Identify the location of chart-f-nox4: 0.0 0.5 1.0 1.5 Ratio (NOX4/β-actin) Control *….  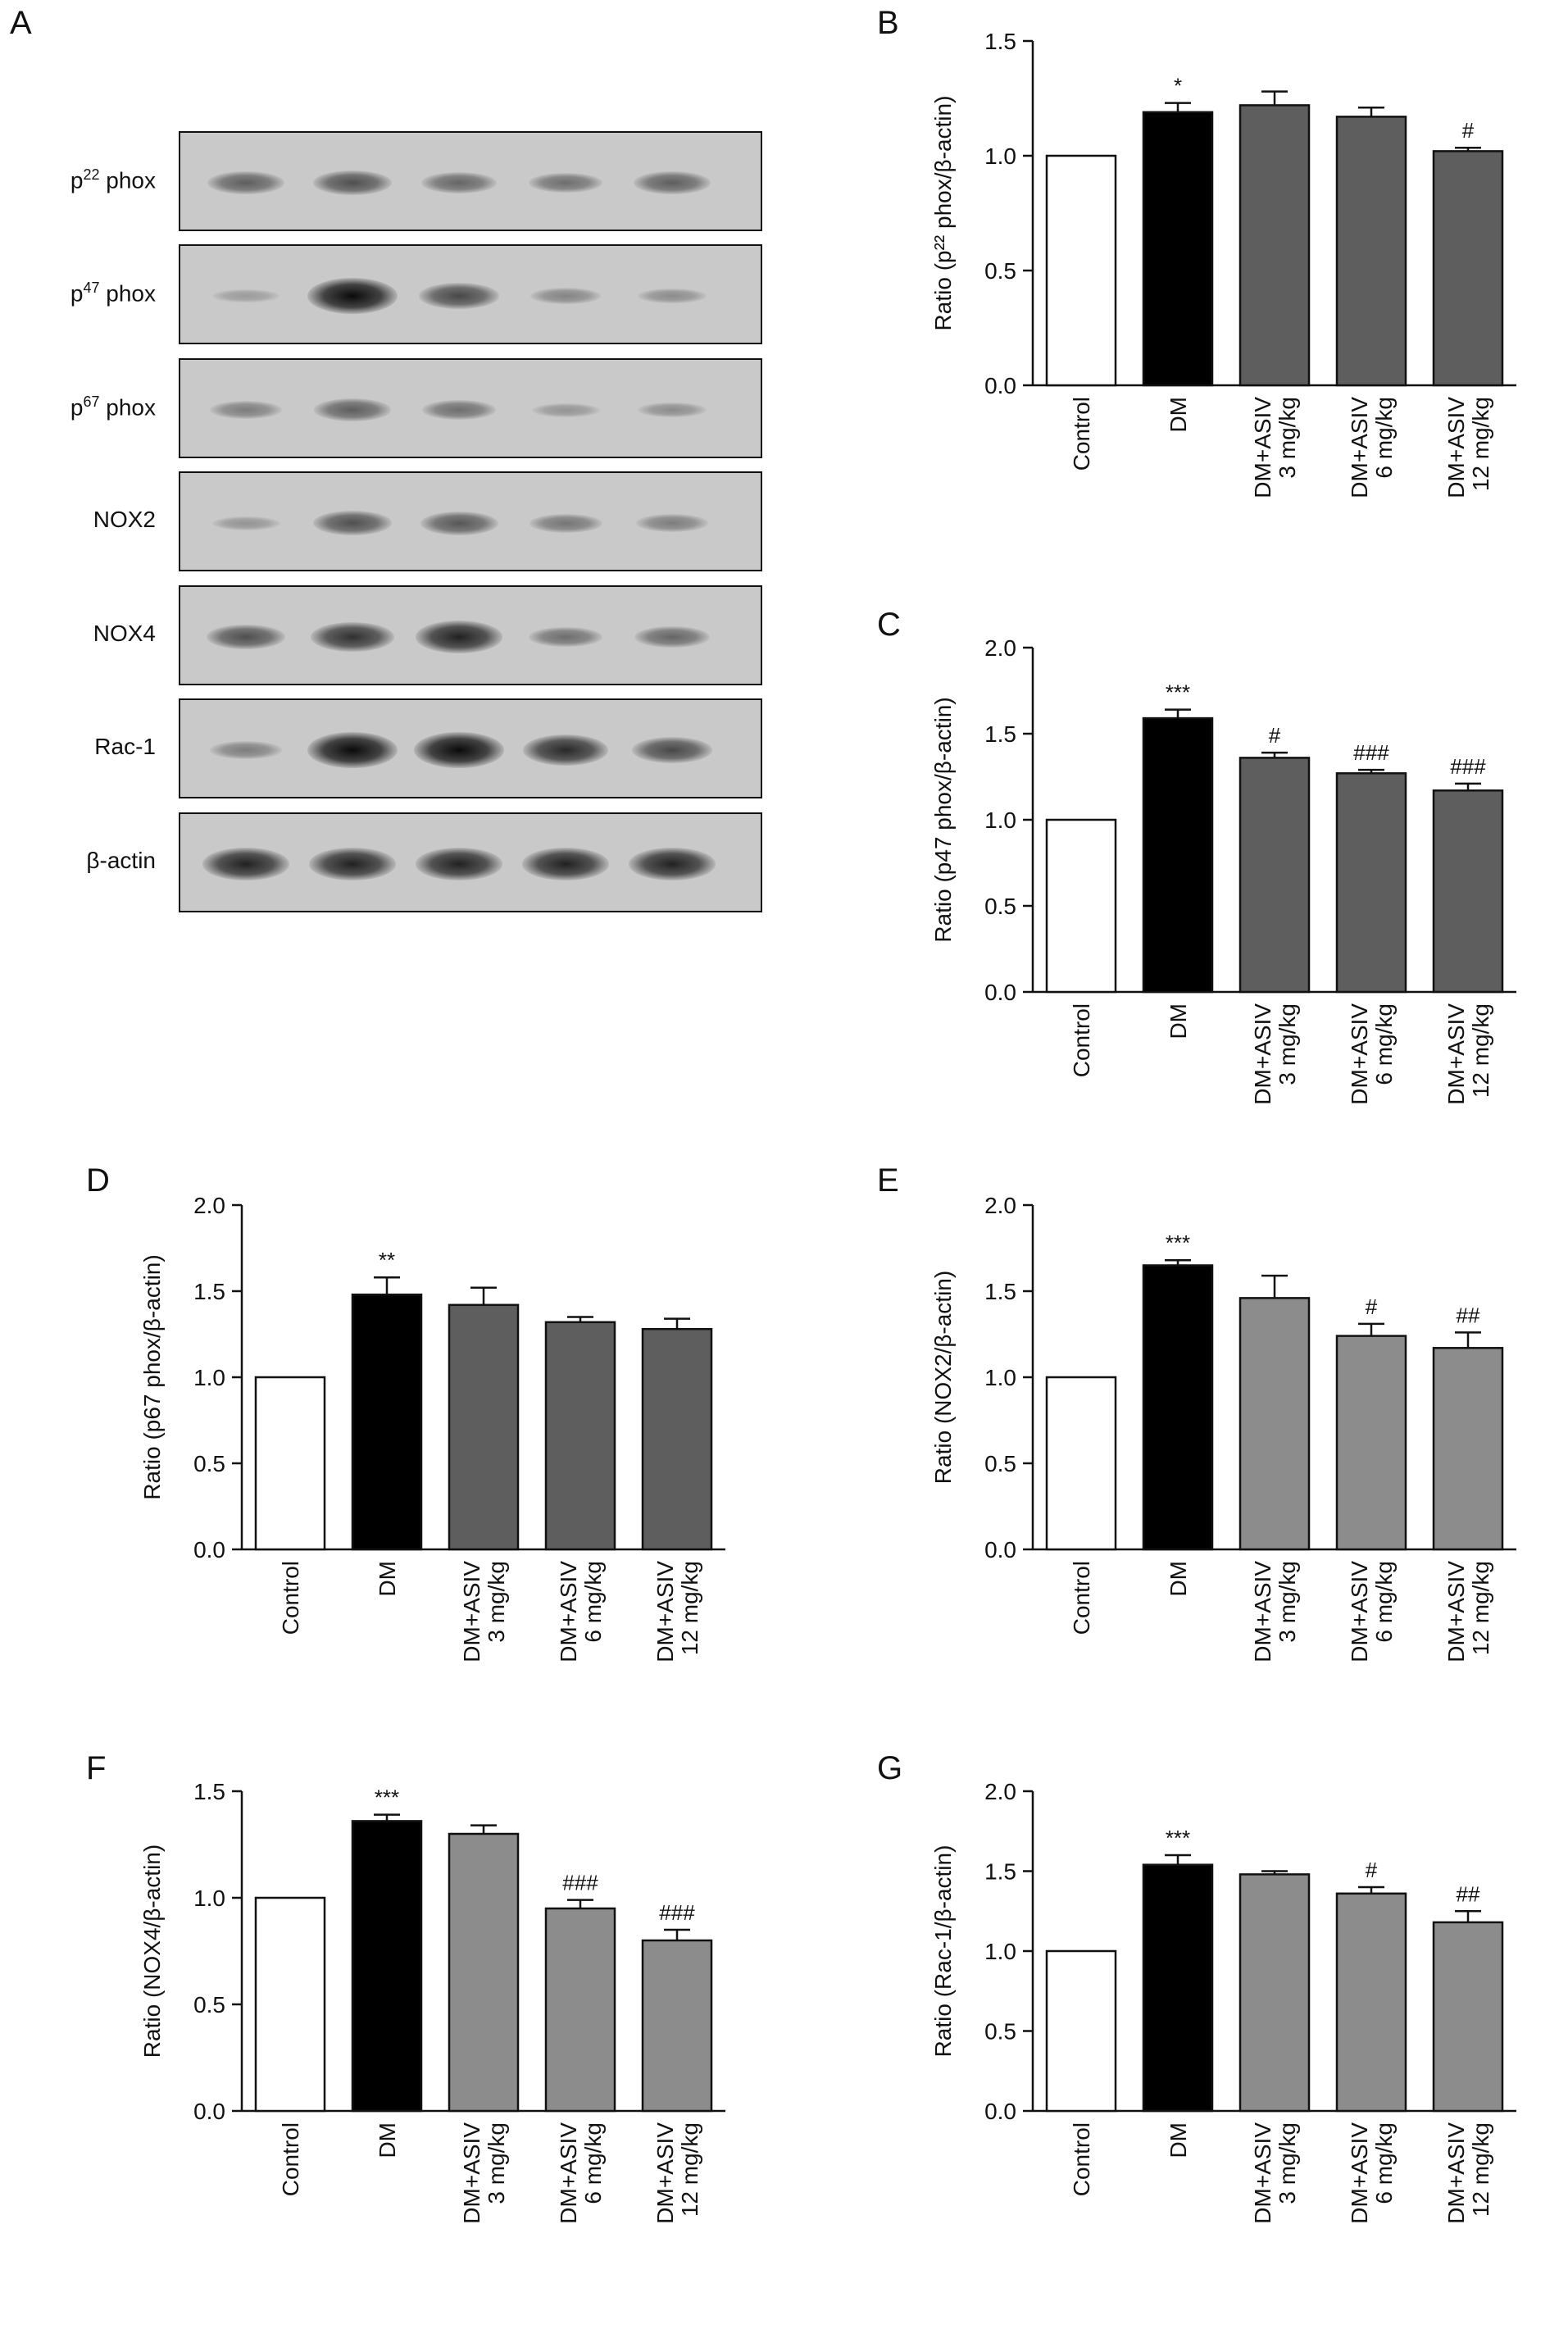
(432, 2001).